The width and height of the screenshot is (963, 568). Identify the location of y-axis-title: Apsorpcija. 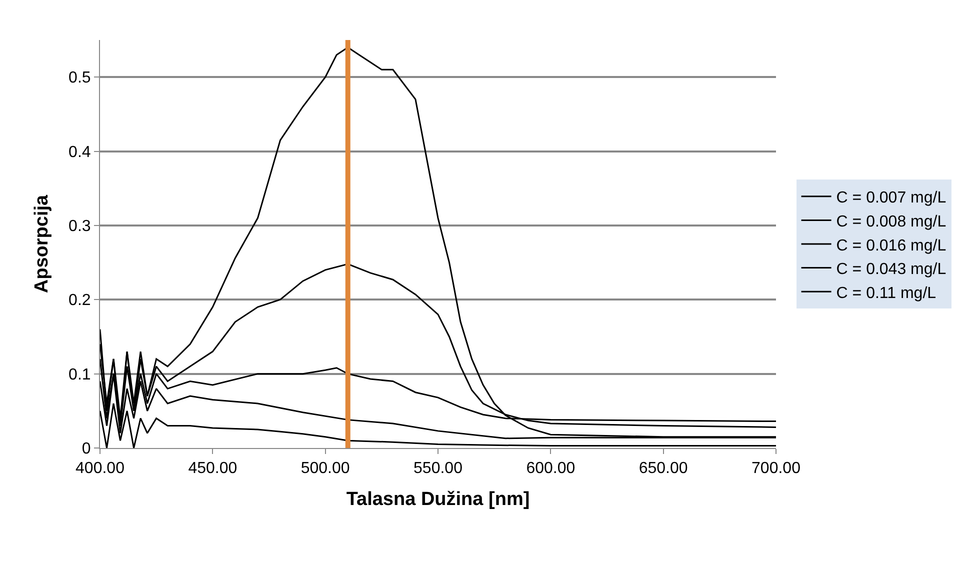
(41, 244).